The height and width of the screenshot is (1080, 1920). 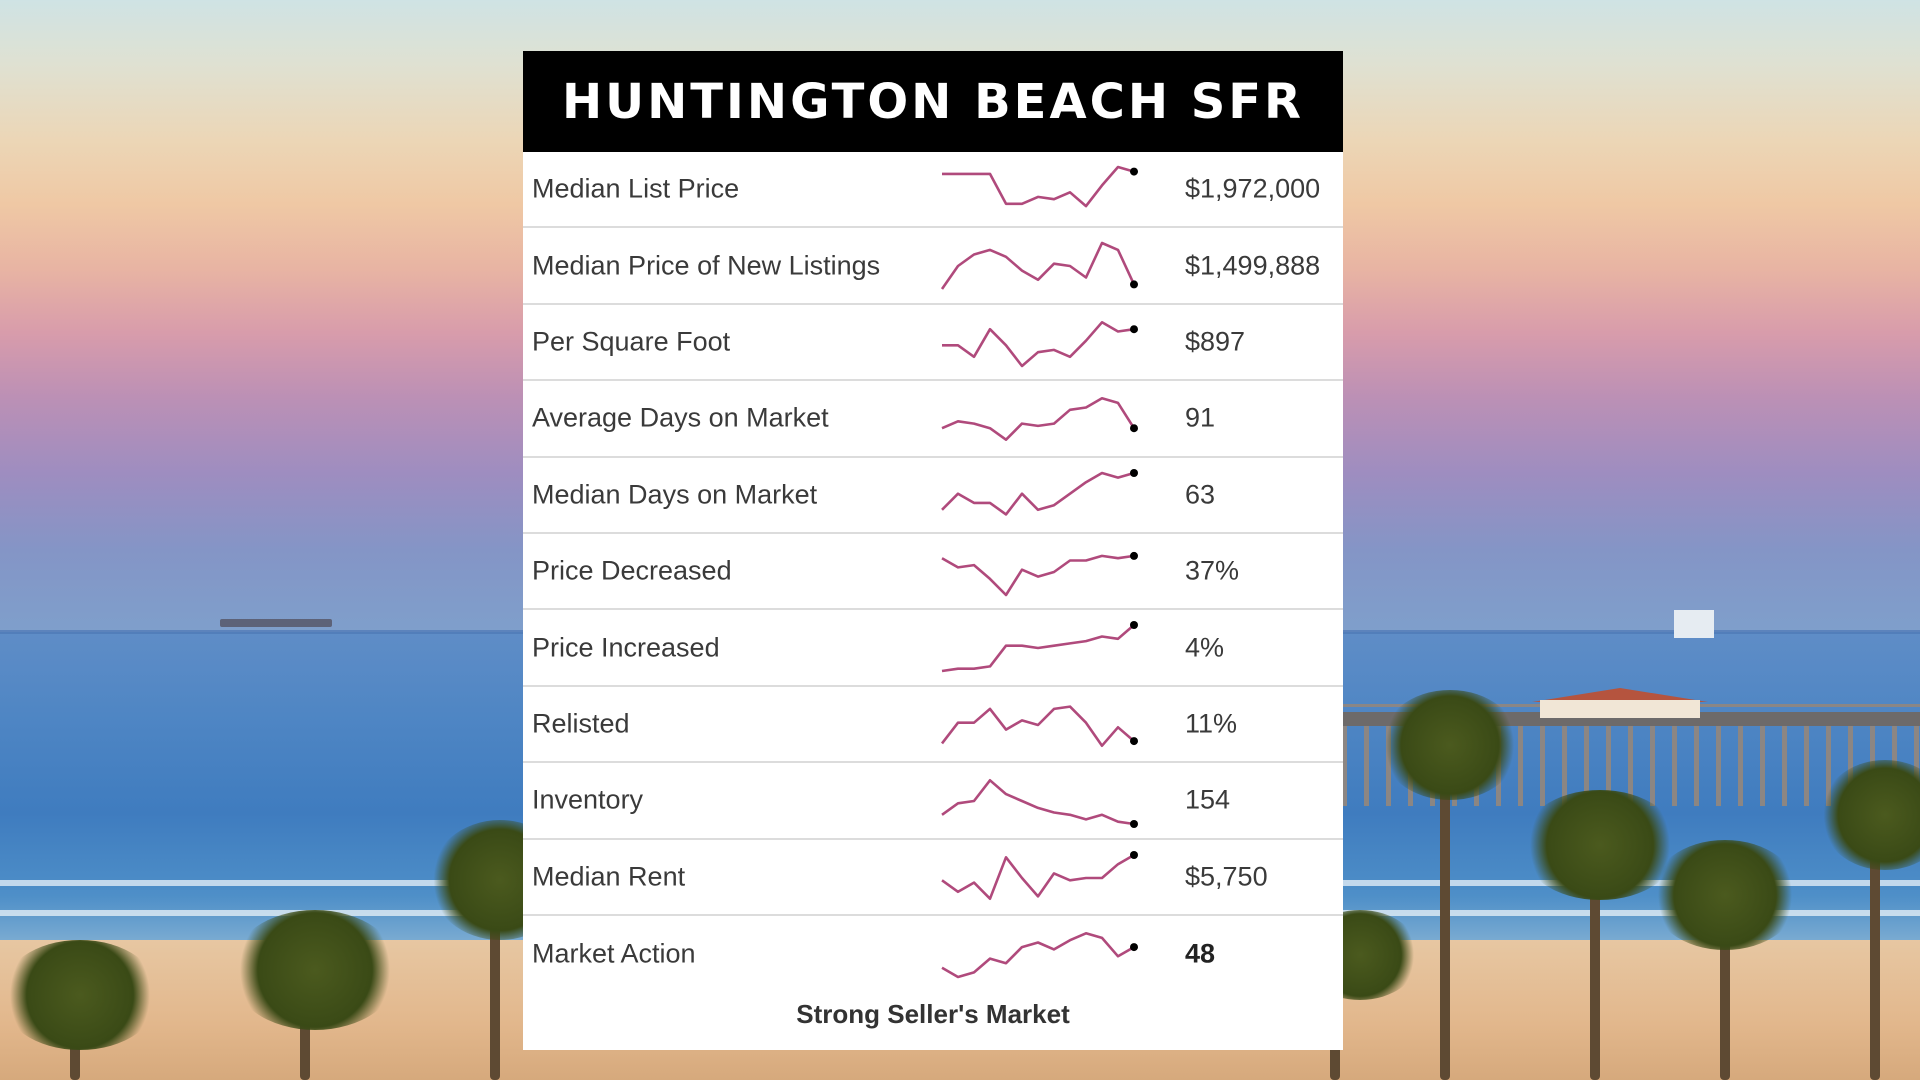 What do you see at coordinates (1211, 723) in the screenshot?
I see `metric-value: 11%` at bounding box center [1211, 723].